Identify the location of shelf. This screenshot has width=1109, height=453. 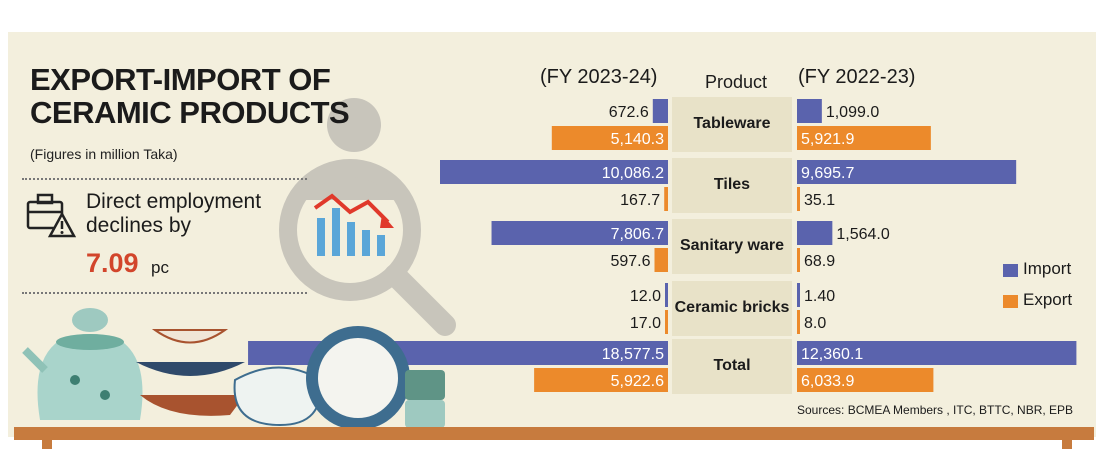
(554, 433).